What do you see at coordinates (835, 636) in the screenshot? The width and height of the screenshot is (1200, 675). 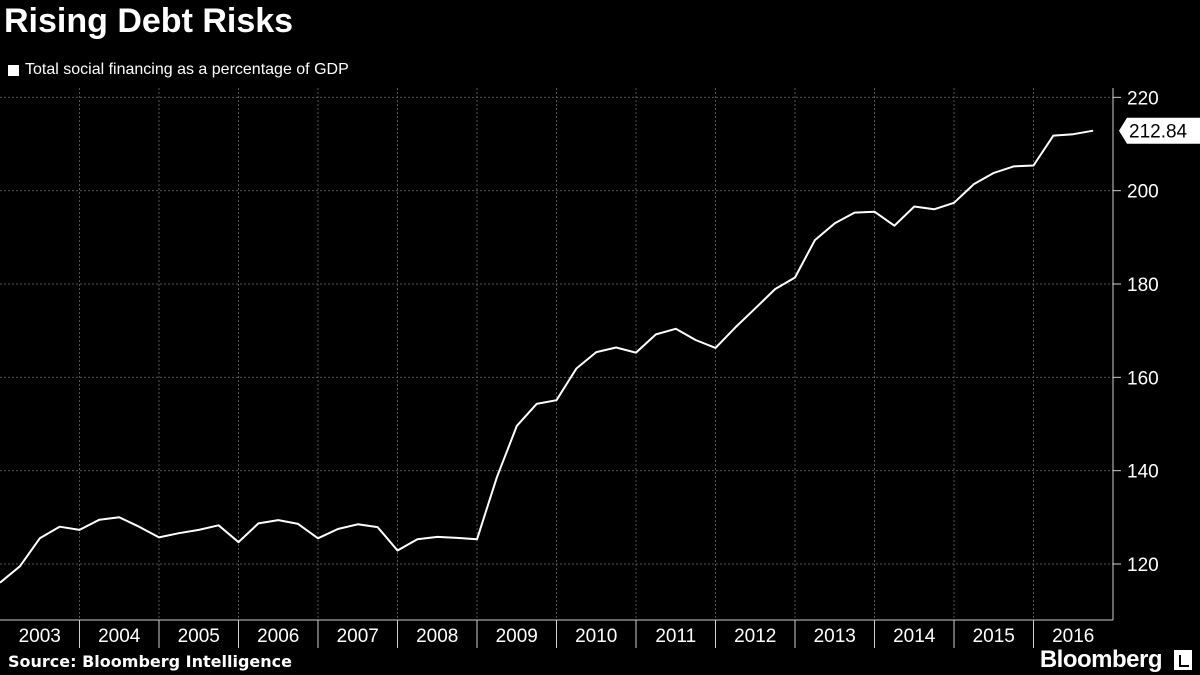 I see `x-tick-label: 2013` at bounding box center [835, 636].